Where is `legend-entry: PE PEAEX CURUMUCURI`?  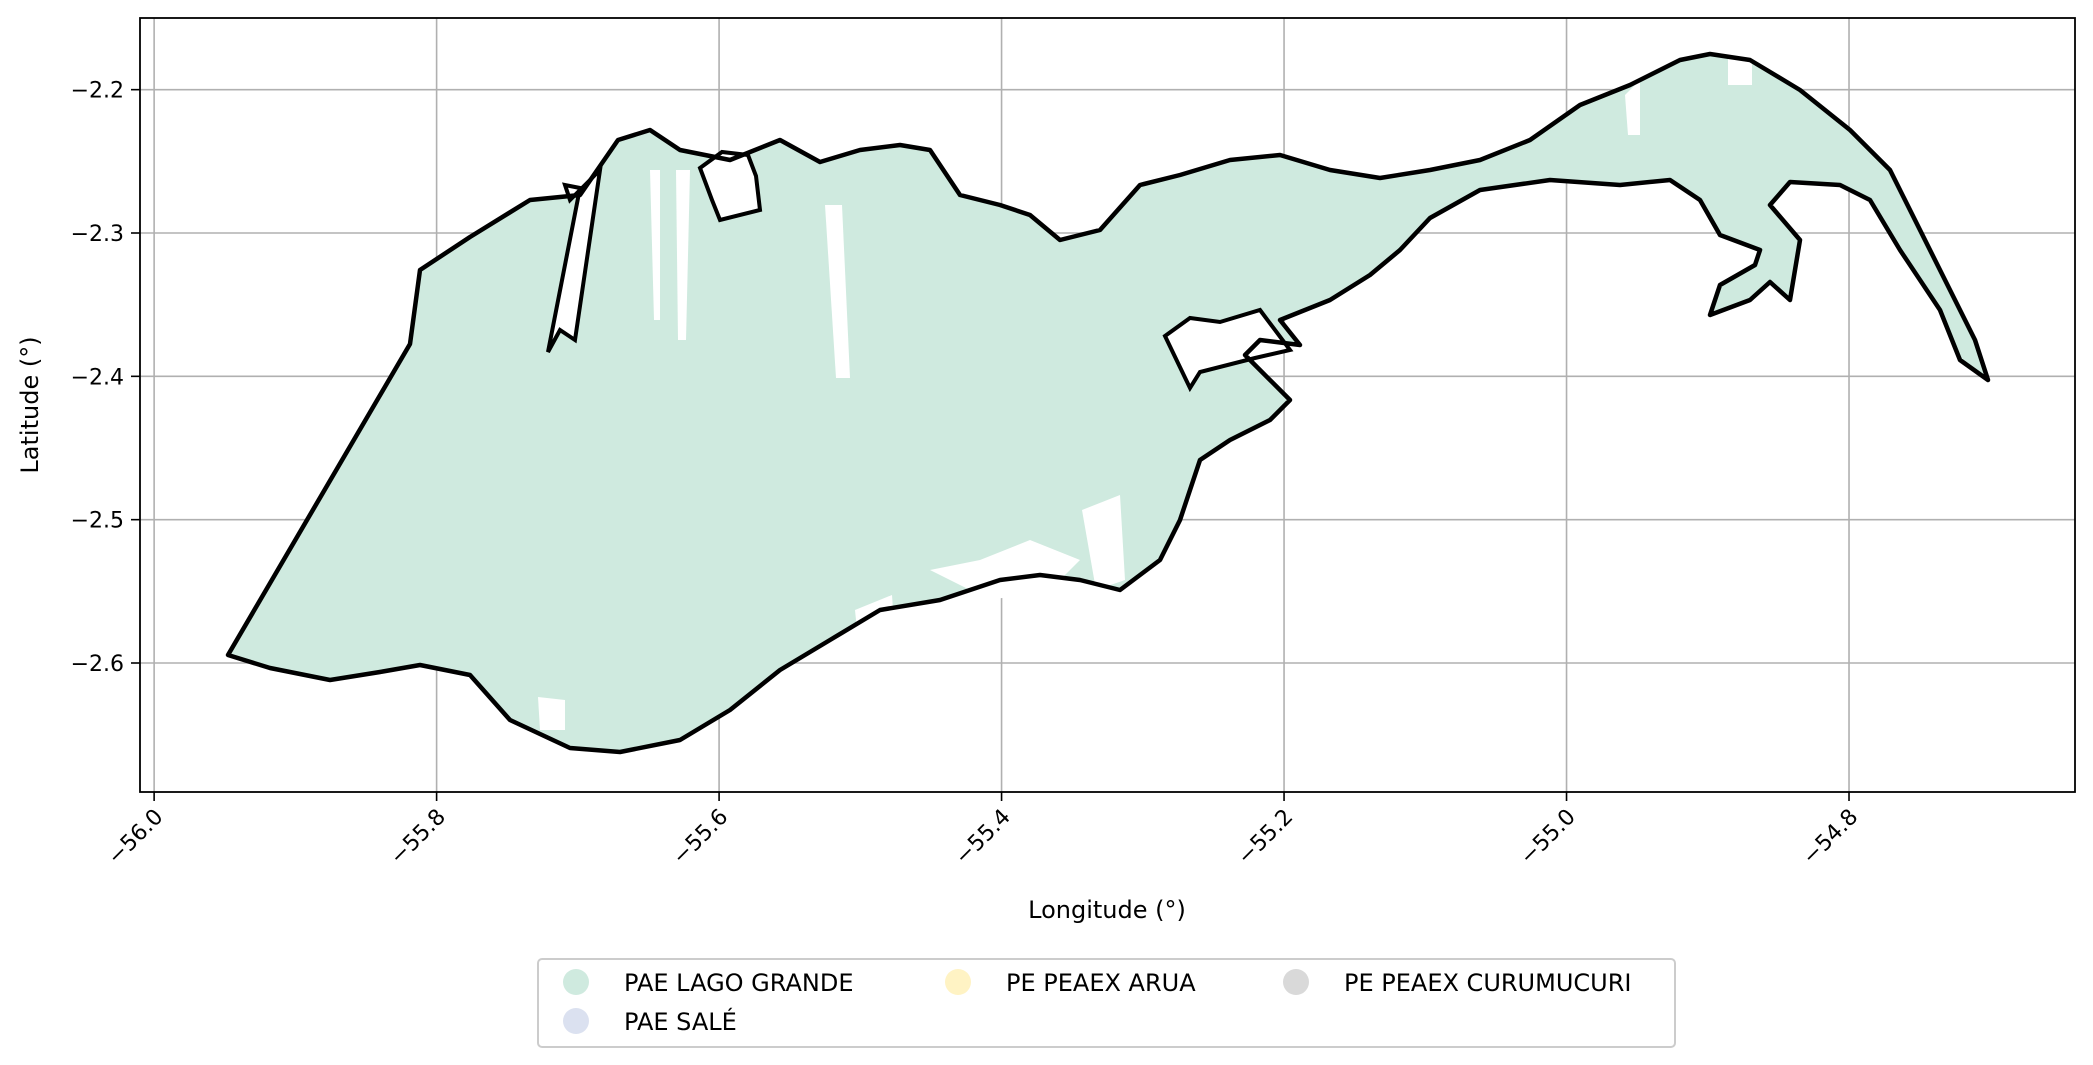 legend-entry: PE PEAEX CURUMUCURI is located at coordinates (1457, 983).